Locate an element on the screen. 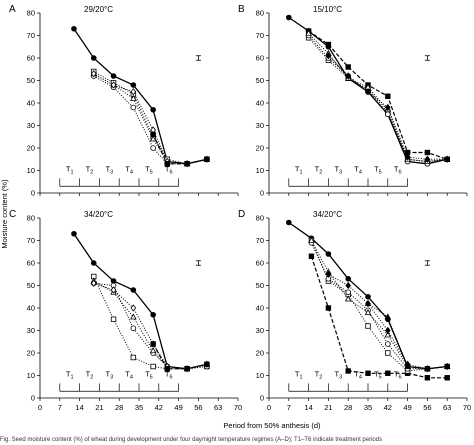  x-tick-label: 56 is located at coordinates (198, 407).